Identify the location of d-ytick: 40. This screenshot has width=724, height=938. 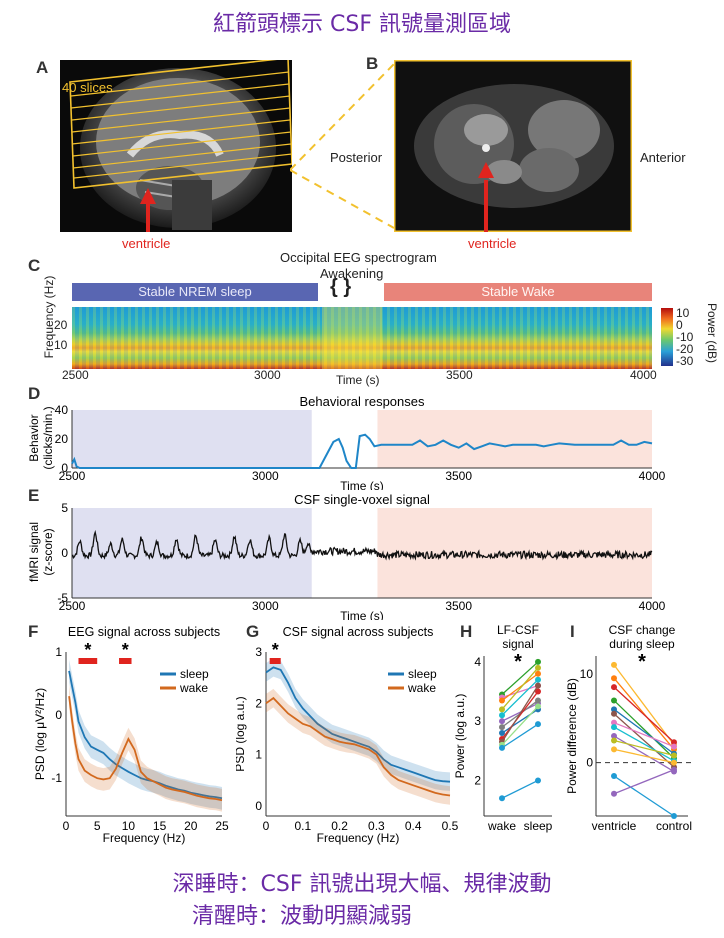
(62, 410).